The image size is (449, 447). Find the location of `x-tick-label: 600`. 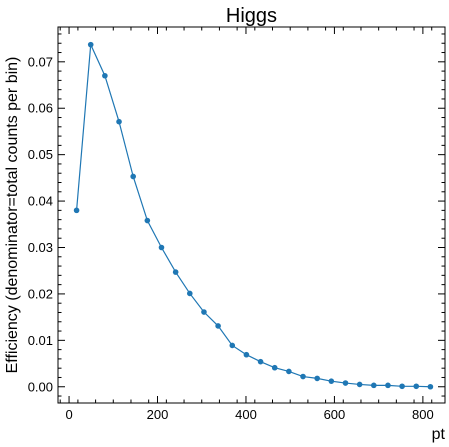

x-tick-label: 600 is located at coordinates (335, 414).